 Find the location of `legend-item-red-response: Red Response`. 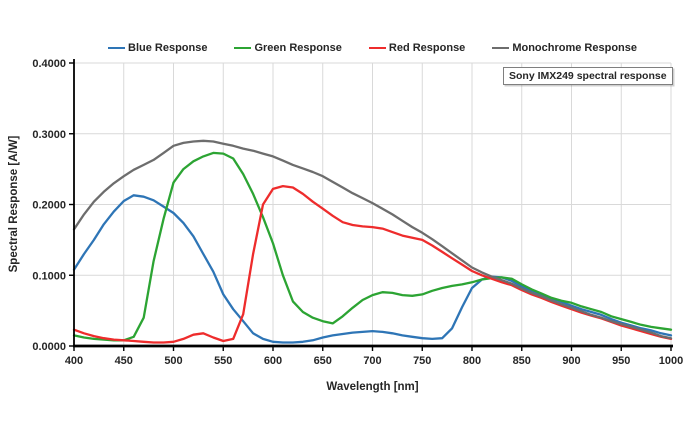

legend-item-red-response: Red Response is located at coordinates (417, 48).